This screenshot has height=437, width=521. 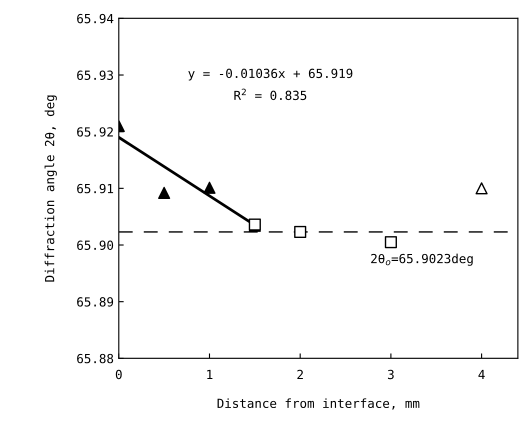 I want to click on x-tick-label: 2, so click(x=300, y=375).